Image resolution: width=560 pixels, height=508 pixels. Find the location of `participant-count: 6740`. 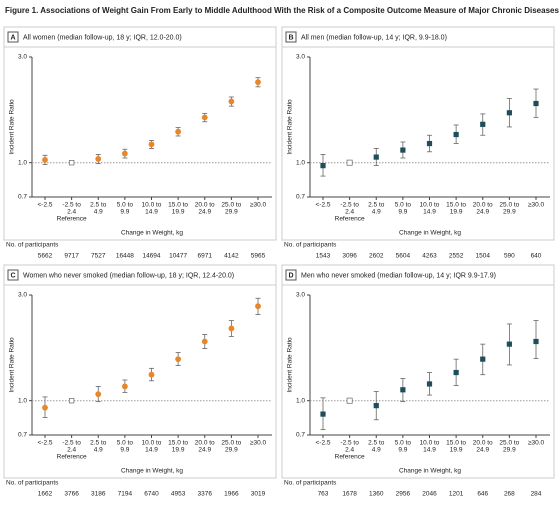

participant-count: 6740 is located at coordinates (151, 494).